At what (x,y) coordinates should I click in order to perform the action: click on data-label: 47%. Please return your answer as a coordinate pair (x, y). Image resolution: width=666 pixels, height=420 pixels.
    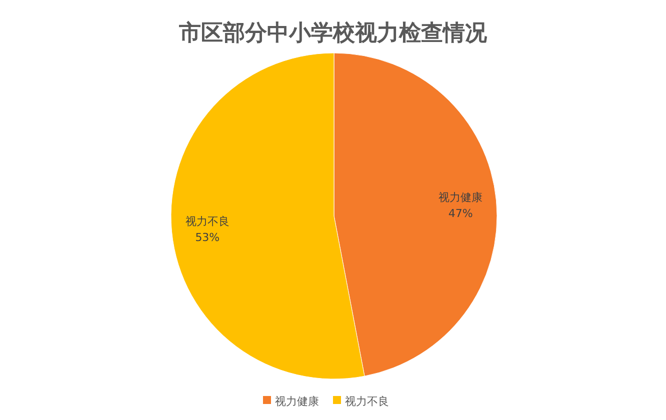
    Looking at the image, I should click on (460, 213).